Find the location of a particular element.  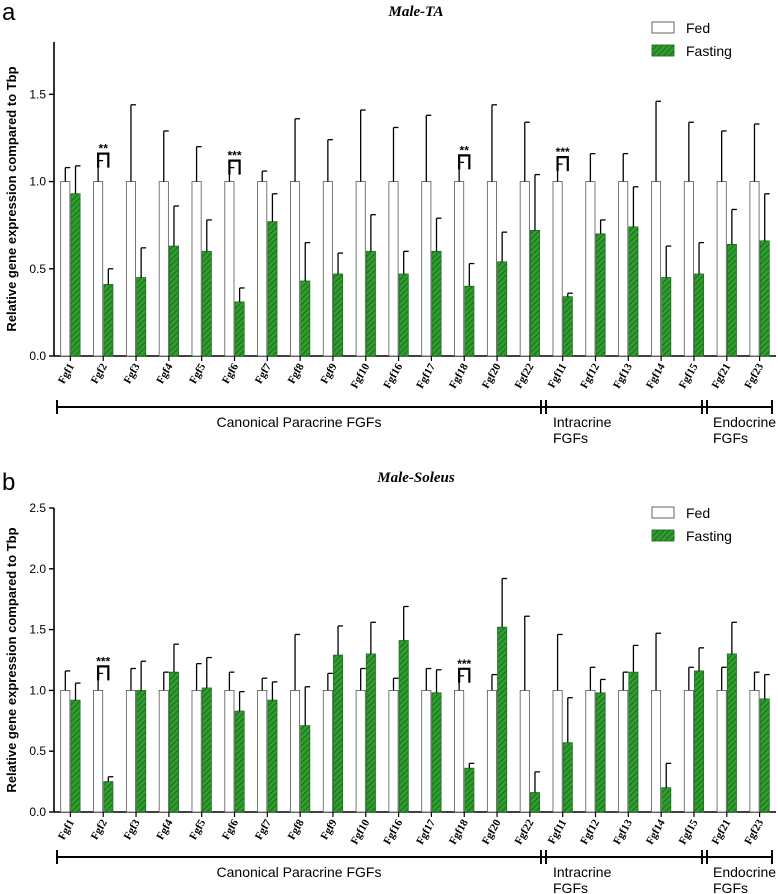

legend-label-fasting: Fasting is located at coordinates (709, 51).